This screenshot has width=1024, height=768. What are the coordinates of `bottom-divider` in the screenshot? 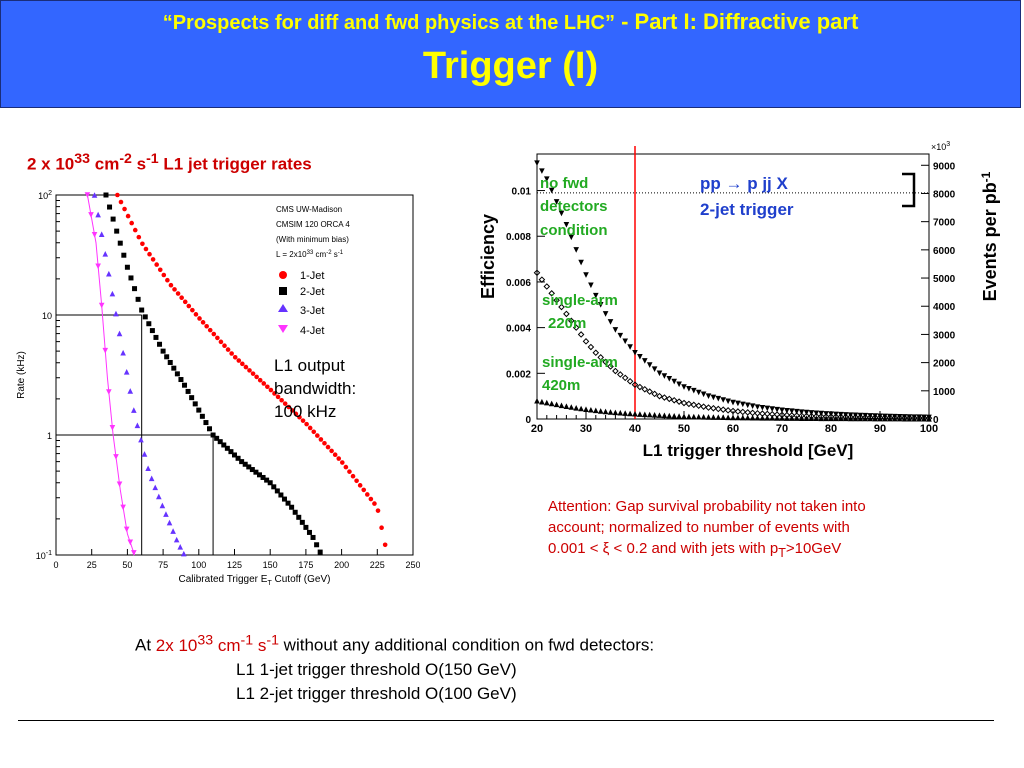 It's located at (506, 720).